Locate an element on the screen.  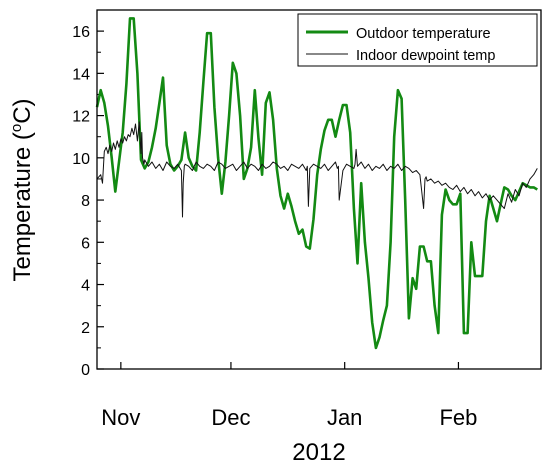
legend-box is located at coordinates (417, 40).